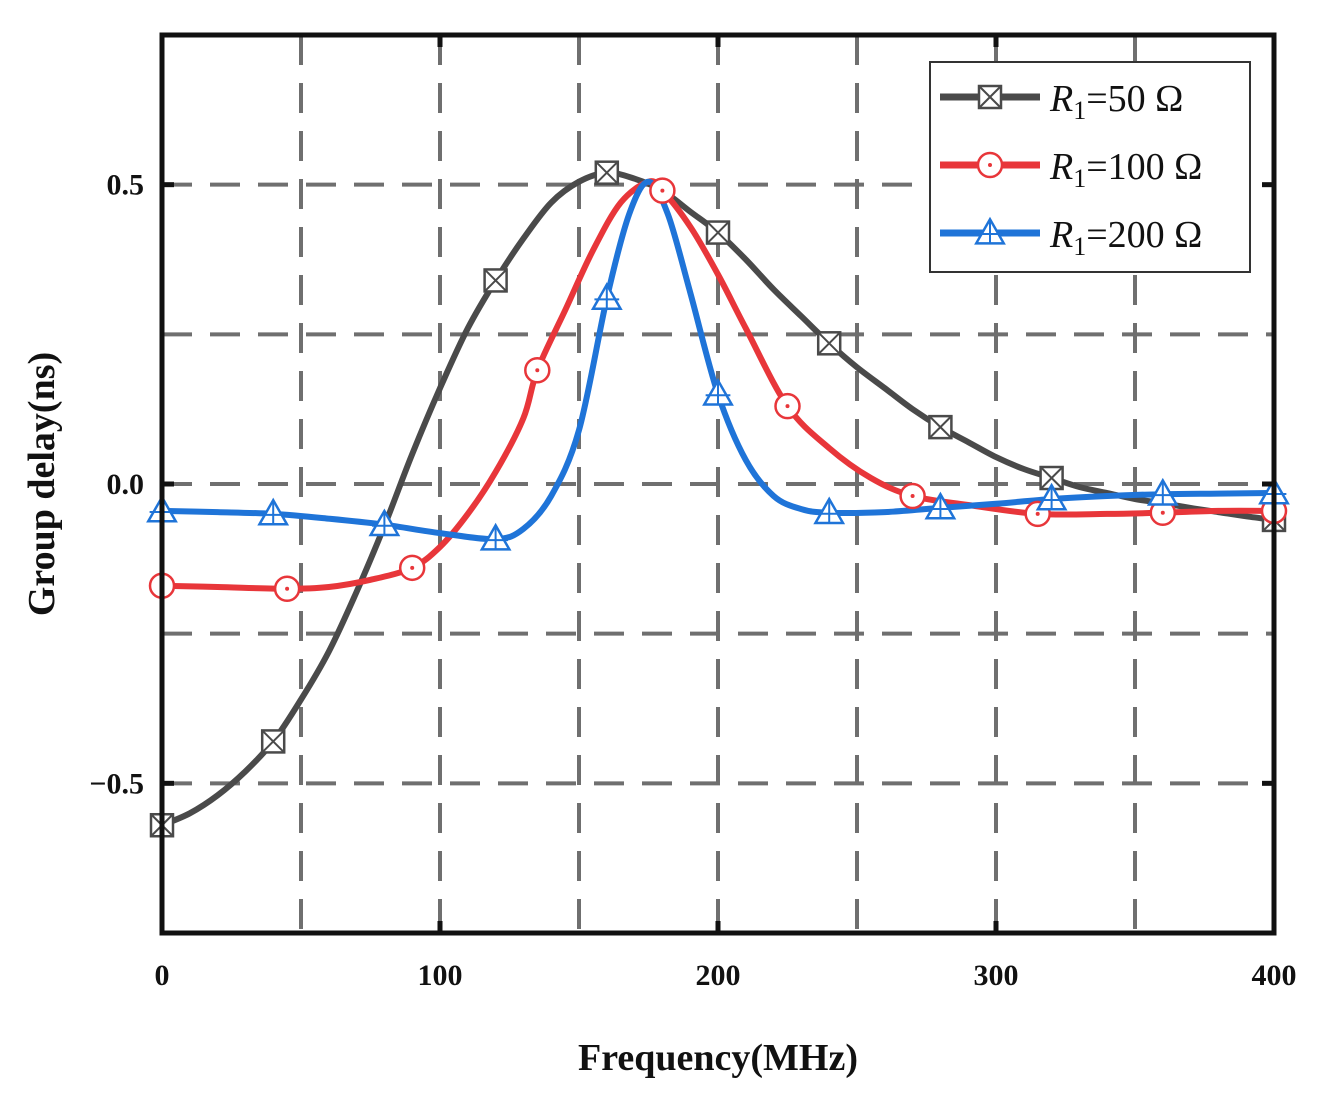 The height and width of the screenshot is (1093, 1322). I want to click on x-tick-label: 400, so click(1274, 975).